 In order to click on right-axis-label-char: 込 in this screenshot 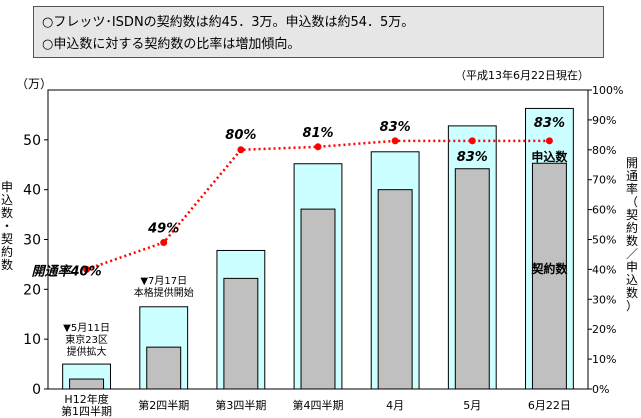, I will do `click(632, 280)`.